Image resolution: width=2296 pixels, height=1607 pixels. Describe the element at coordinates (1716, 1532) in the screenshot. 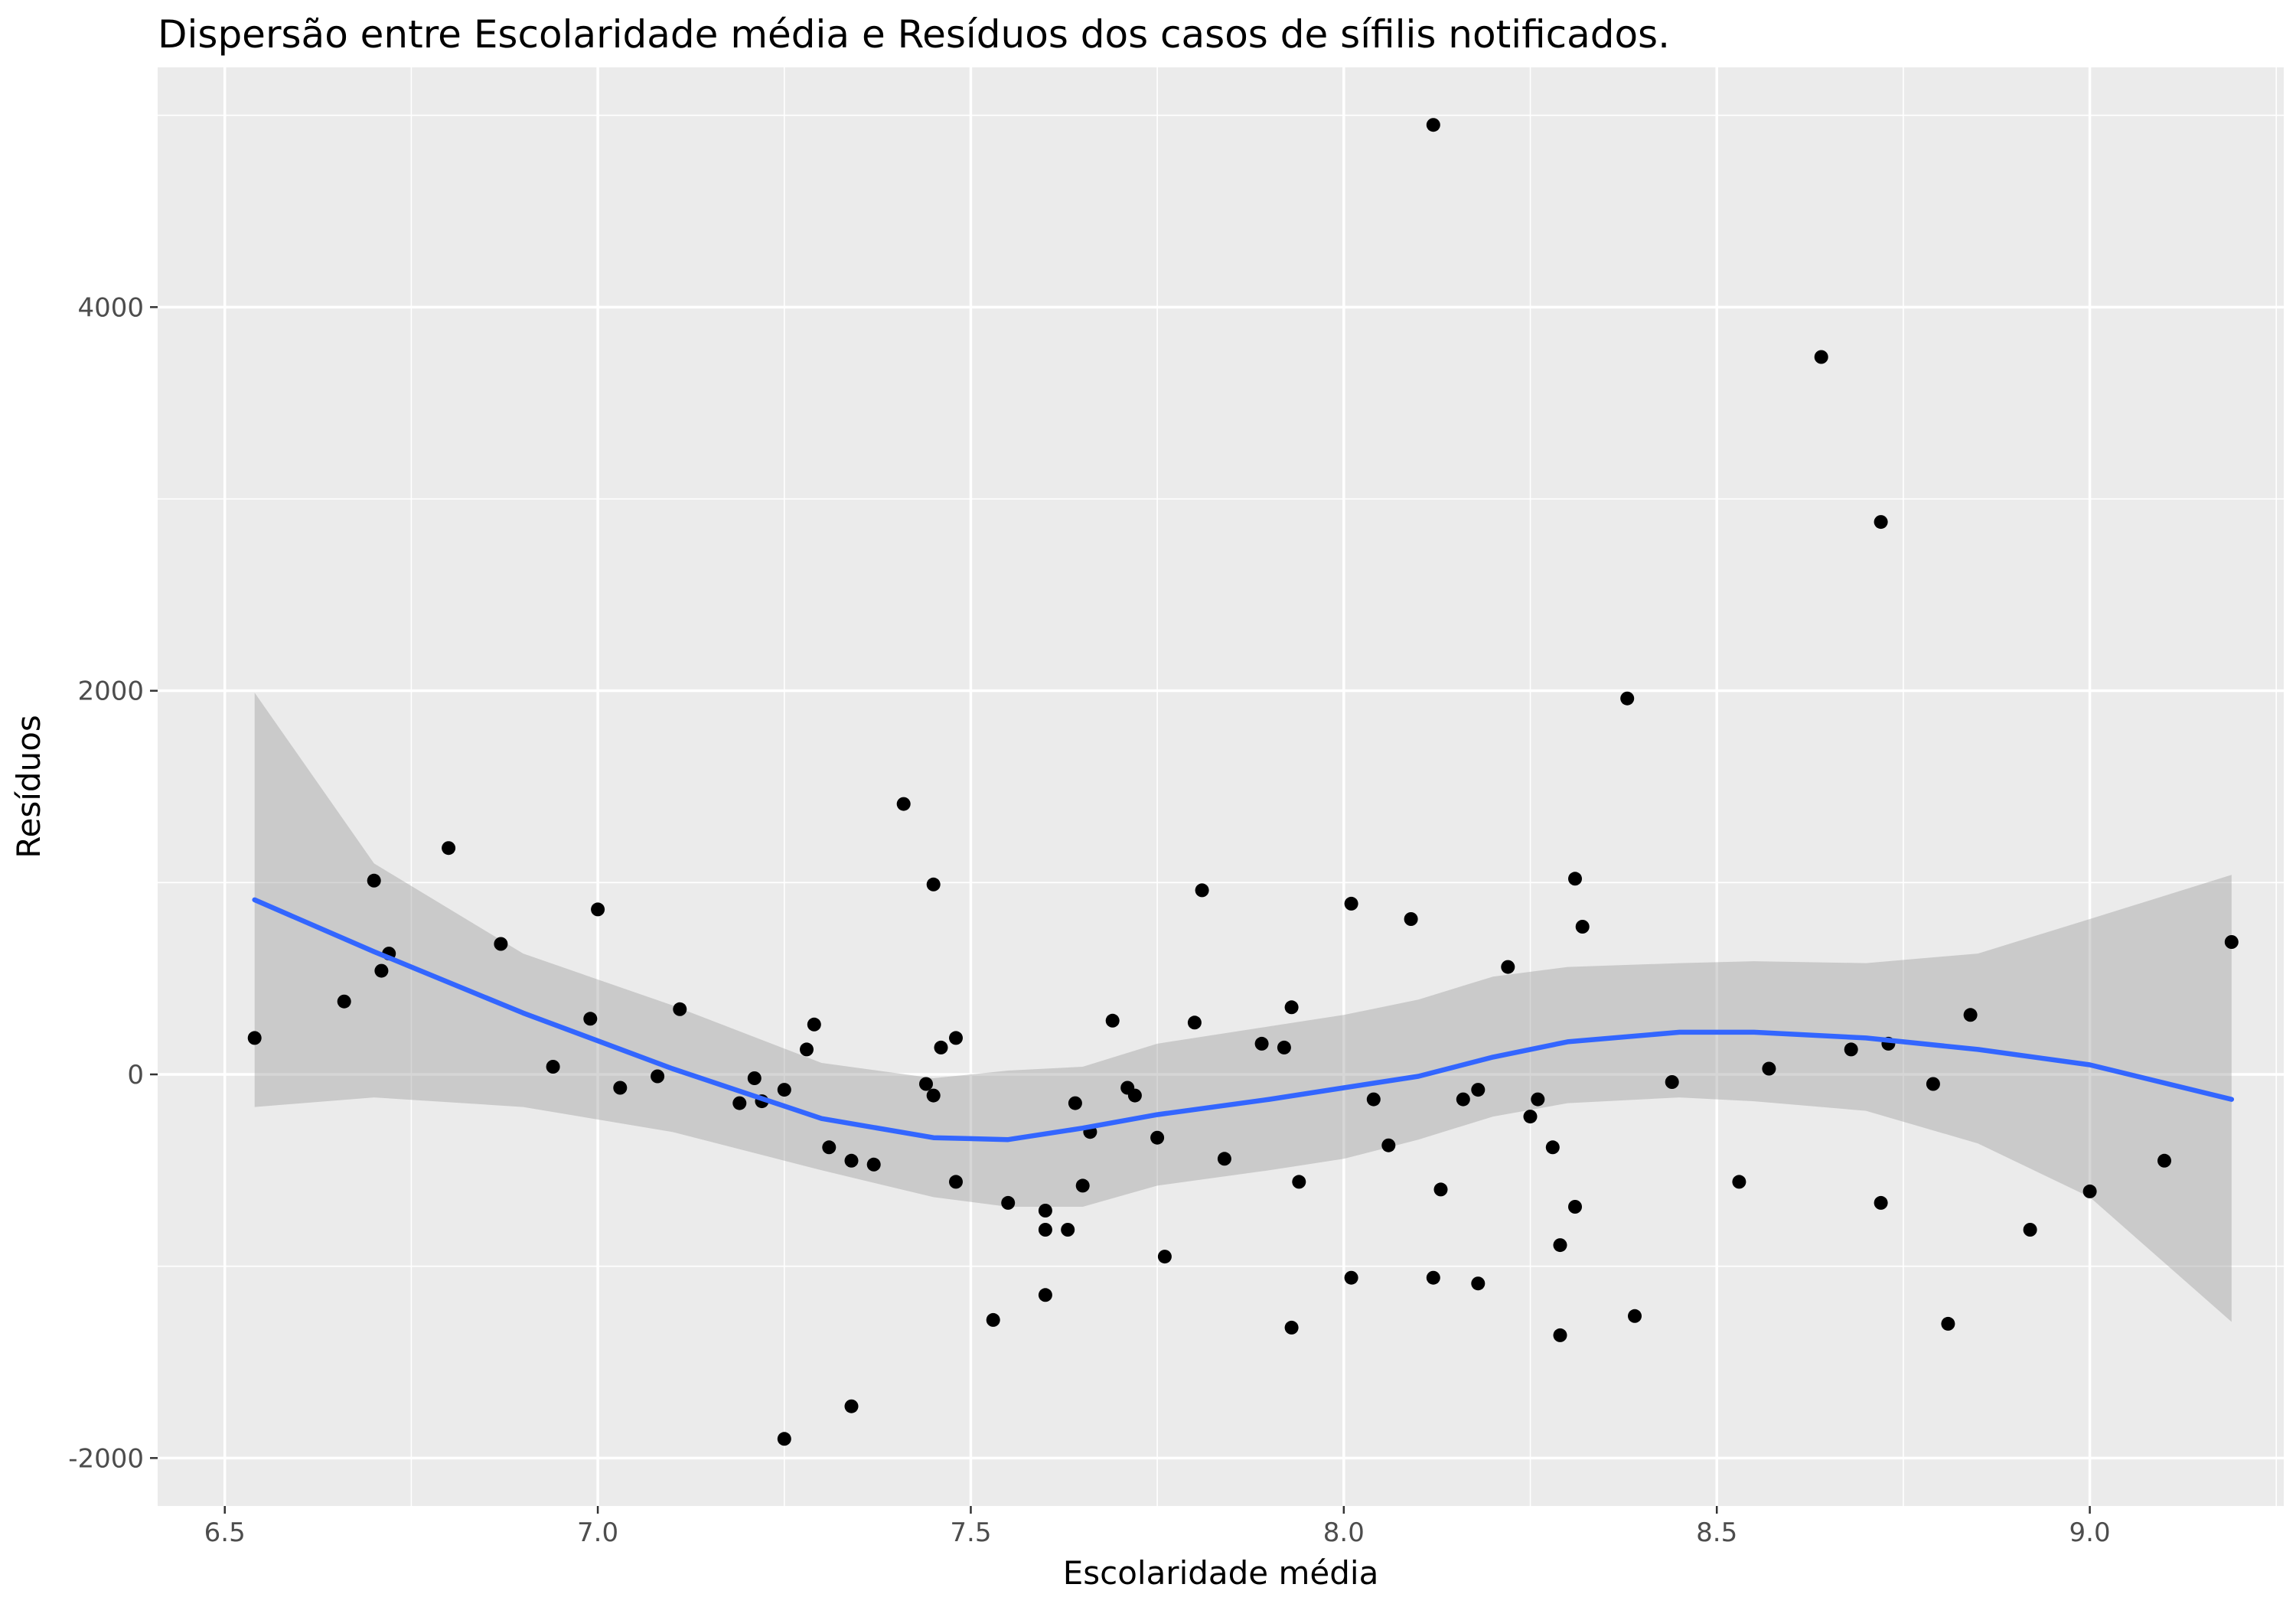

I see `x-tick-label: 8.5` at that location.